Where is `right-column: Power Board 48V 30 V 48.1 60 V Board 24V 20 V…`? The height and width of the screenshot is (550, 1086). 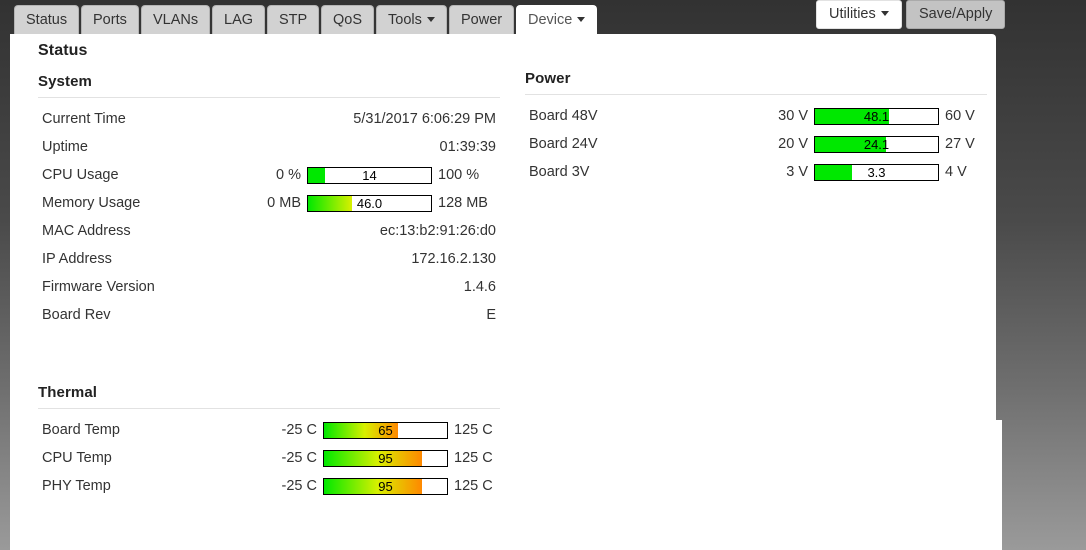 right-column: Power Board 48V 30 V 48.1 60 V Board 24V 20 V… is located at coordinates (756, 128).